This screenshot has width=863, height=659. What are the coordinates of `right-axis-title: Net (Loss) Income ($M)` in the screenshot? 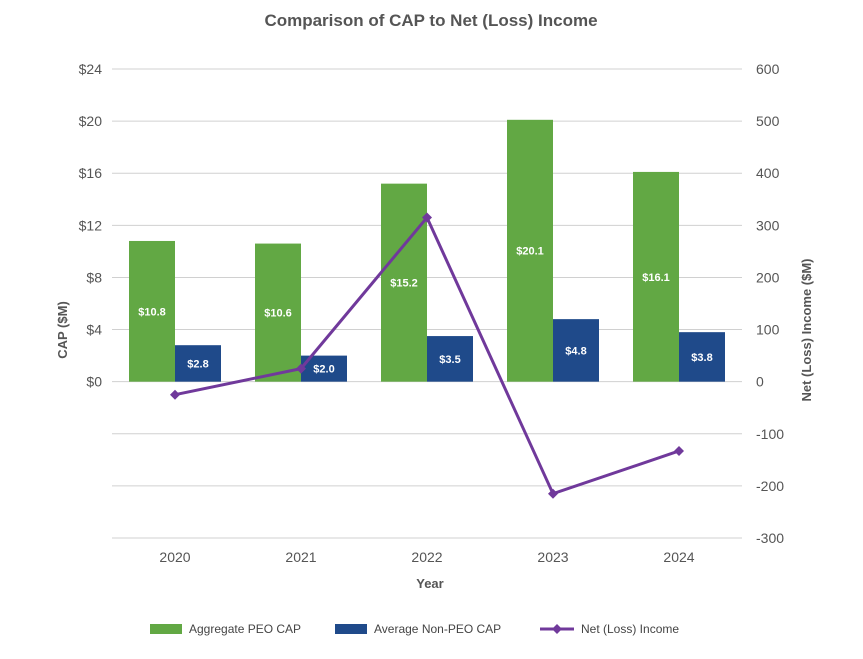 It's located at (806, 329).